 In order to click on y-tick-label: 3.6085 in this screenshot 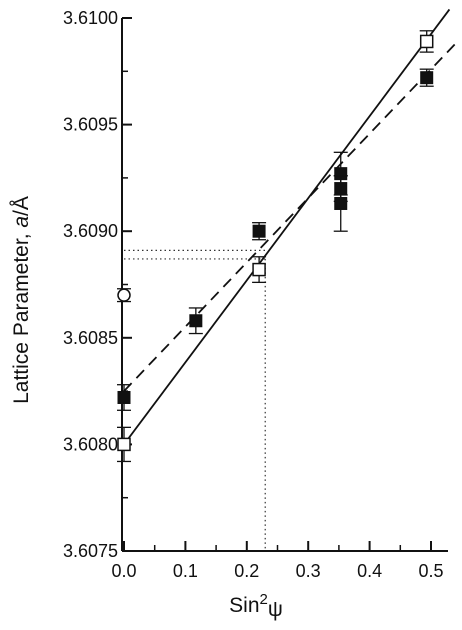, I will do `click(90, 338)`.